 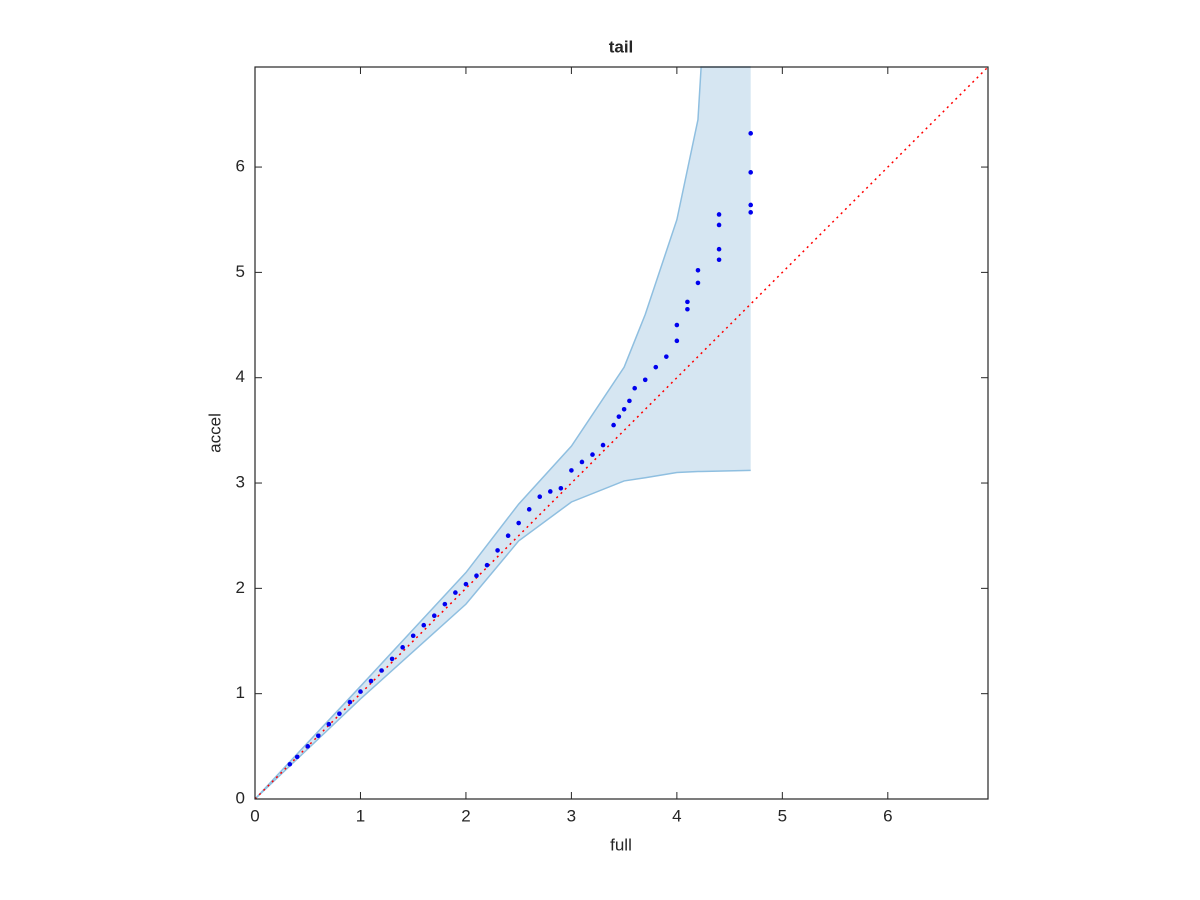 What do you see at coordinates (240, 797) in the screenshot?
I see `y-tick-label: 0` at bounding box center [240, 797].